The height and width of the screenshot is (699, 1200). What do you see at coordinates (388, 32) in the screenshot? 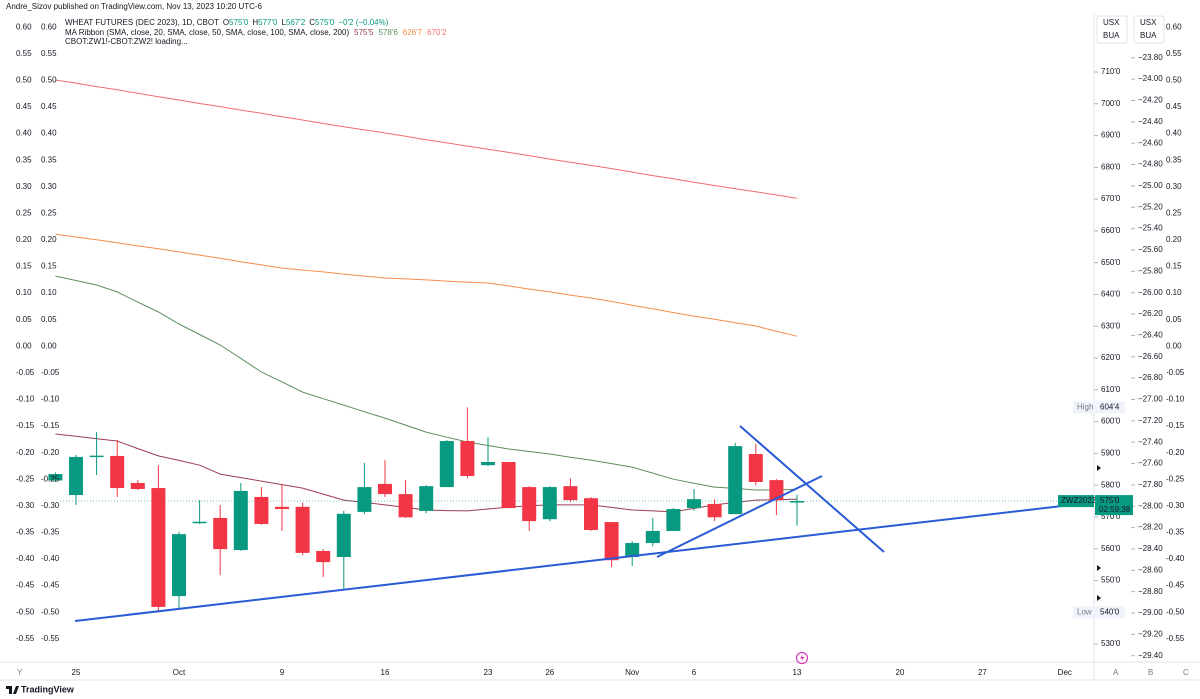
I see `ma-last-value: 578'6` at bounding box center [388, 32].